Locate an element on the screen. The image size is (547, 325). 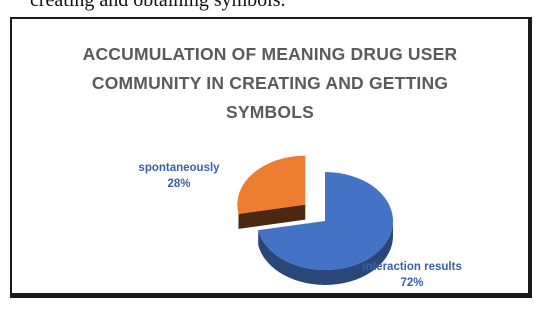
chart-title-line-2: COMMUNITY IN CREATING AND GETTING is located at coordinates (270, 83).